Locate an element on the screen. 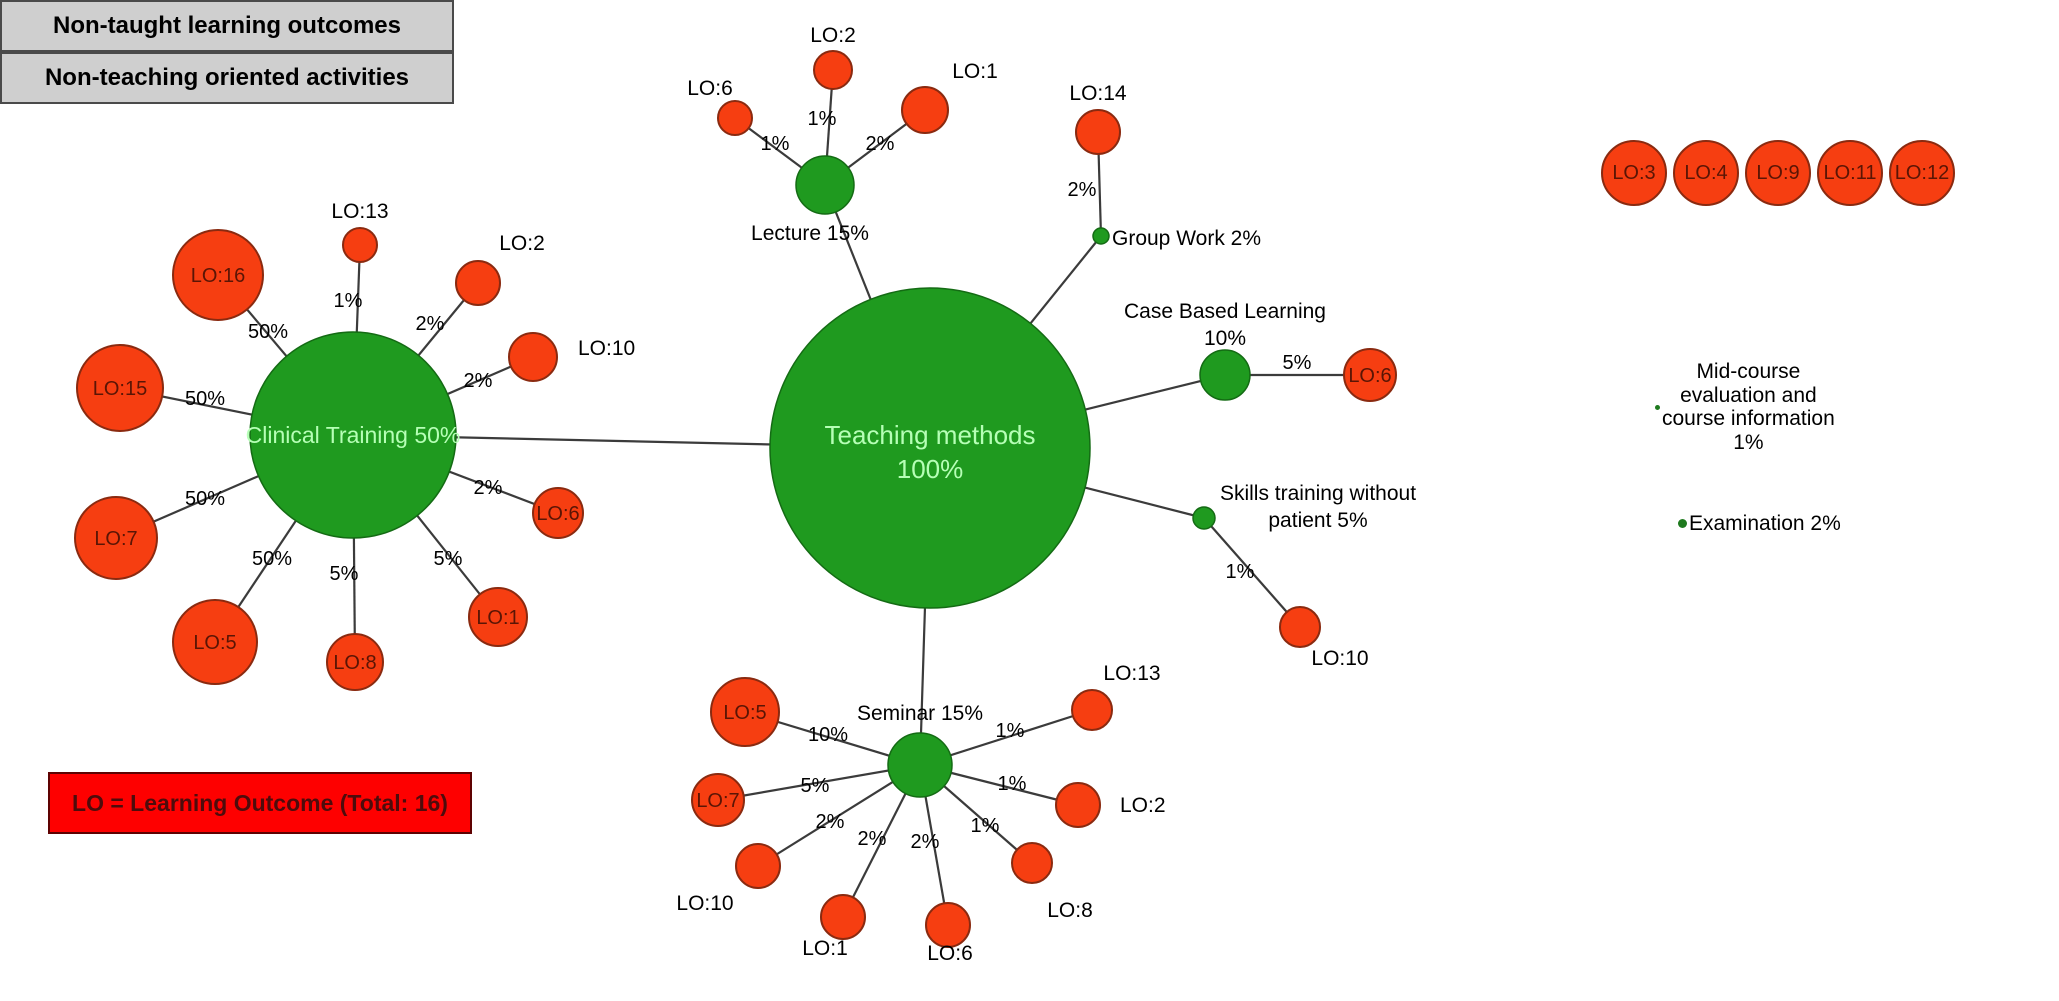 The width and height of the screenshot is (2059, 1001). outcome-label-9: LO:8 is located at coordinates (354, 663).